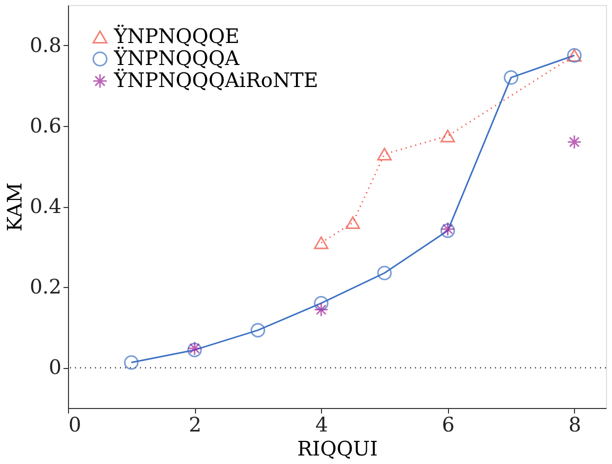 The height and width of the screenshot is (464, 612). I want to click on y-axis-title: KAM, so click(14, 207).